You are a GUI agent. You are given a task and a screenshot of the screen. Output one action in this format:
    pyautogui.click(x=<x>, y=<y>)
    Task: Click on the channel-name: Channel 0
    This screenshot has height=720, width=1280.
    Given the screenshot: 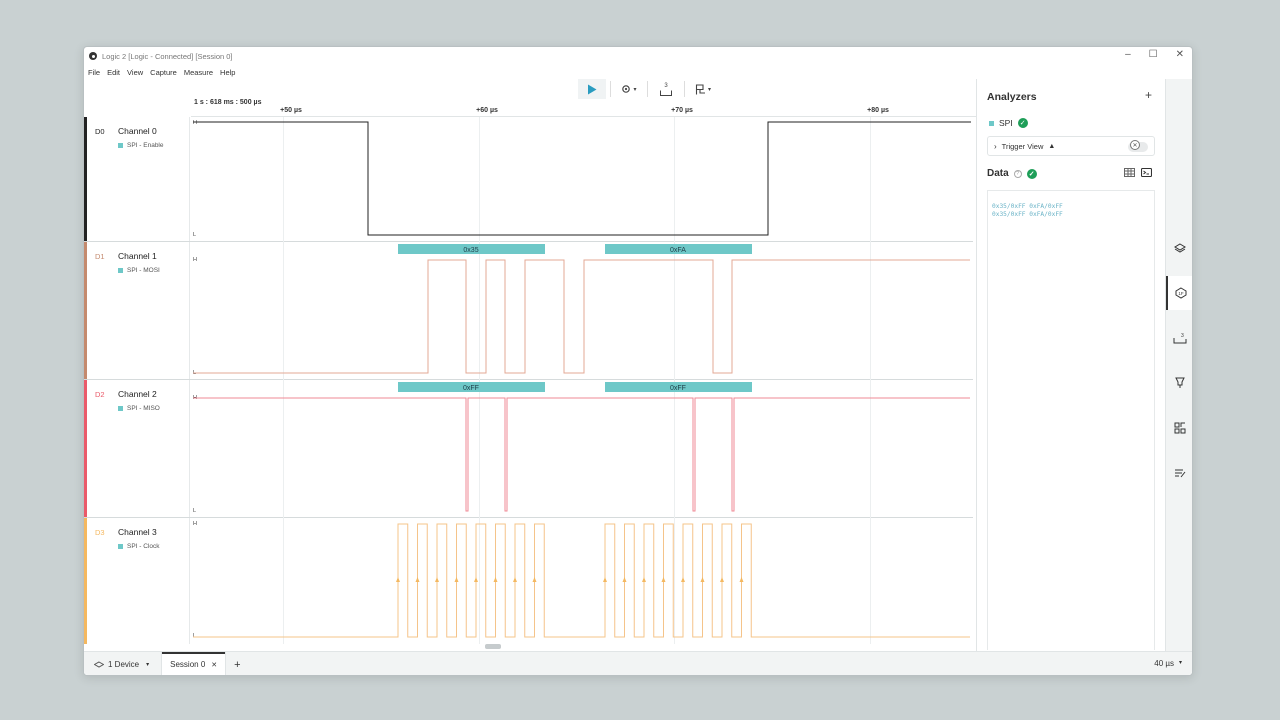 What is the action you would take?
    pyautogui.click(x=137, y=131)
    